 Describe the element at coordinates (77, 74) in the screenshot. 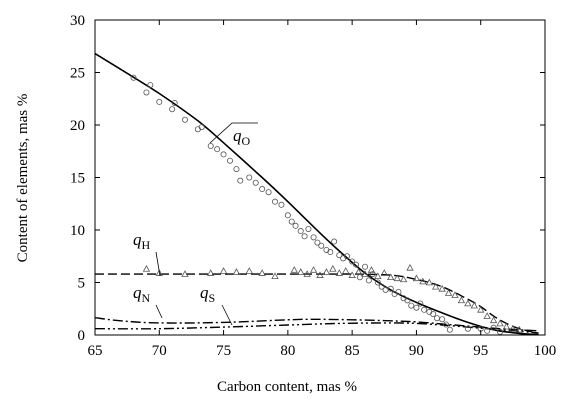

I see `y-tick-label: 25` at that location.